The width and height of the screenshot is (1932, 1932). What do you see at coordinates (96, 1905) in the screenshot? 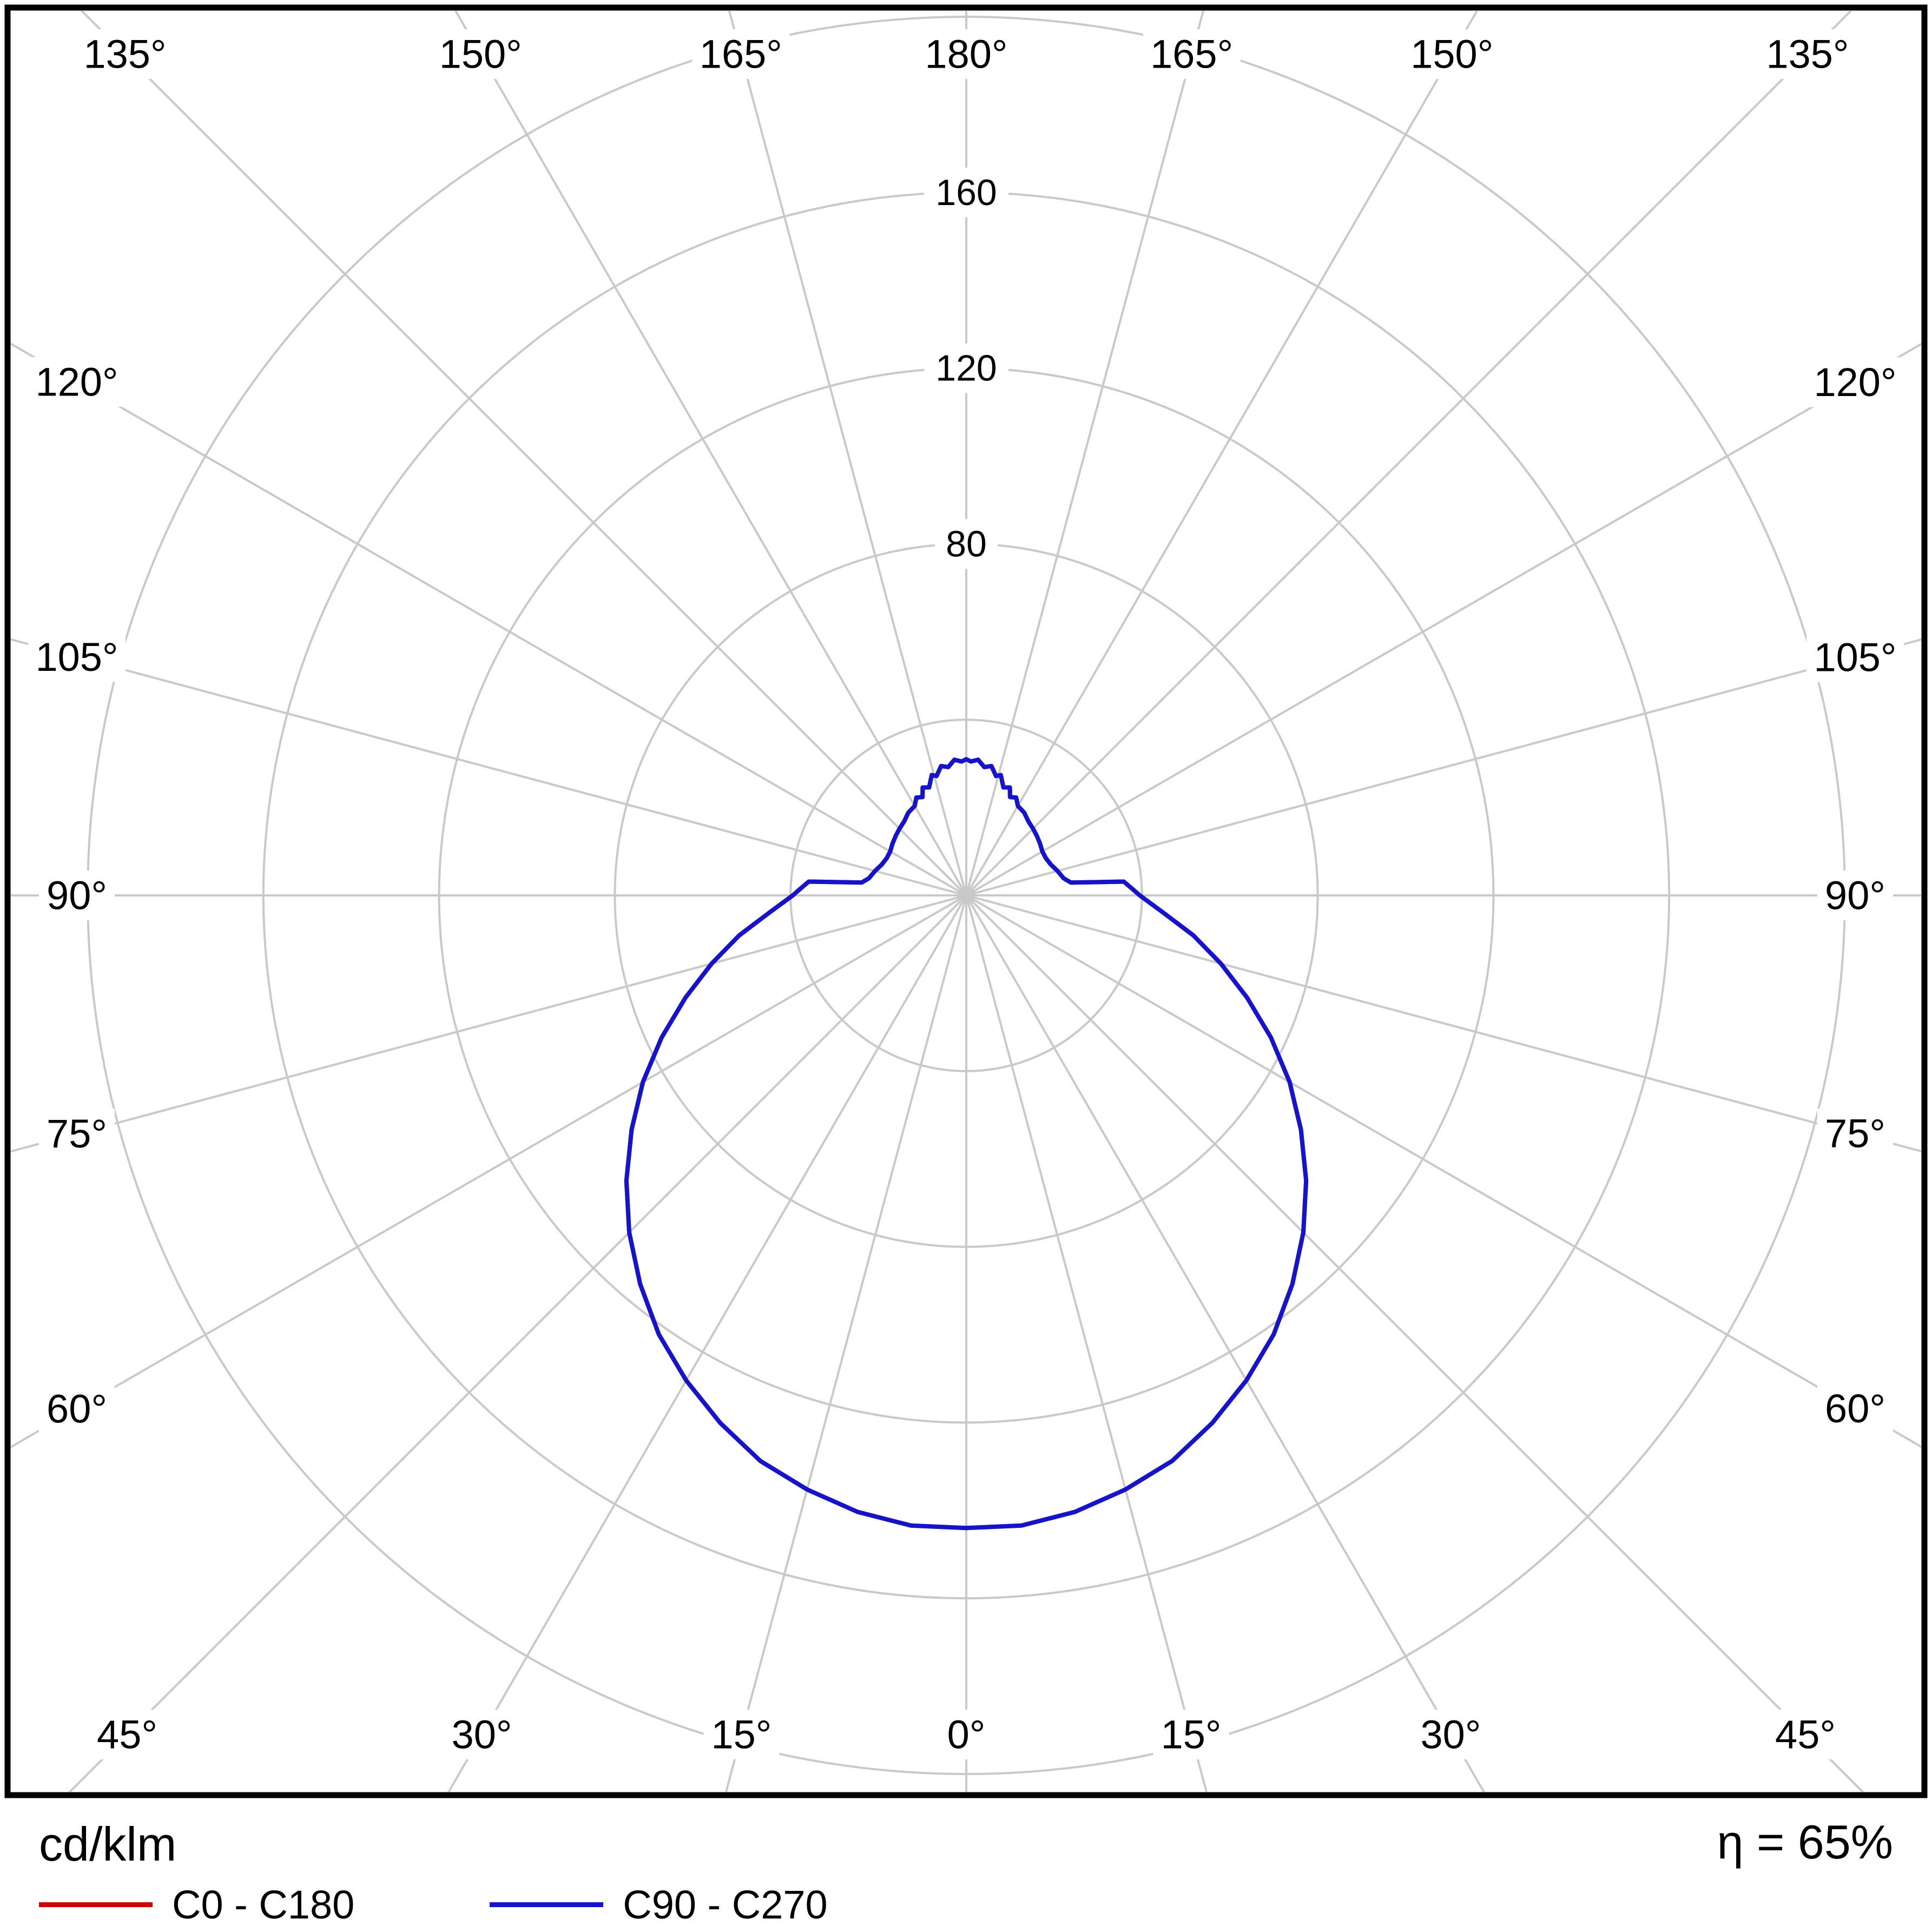
I see `legend-line-c0-c180` at bounding box center [96, 1905].